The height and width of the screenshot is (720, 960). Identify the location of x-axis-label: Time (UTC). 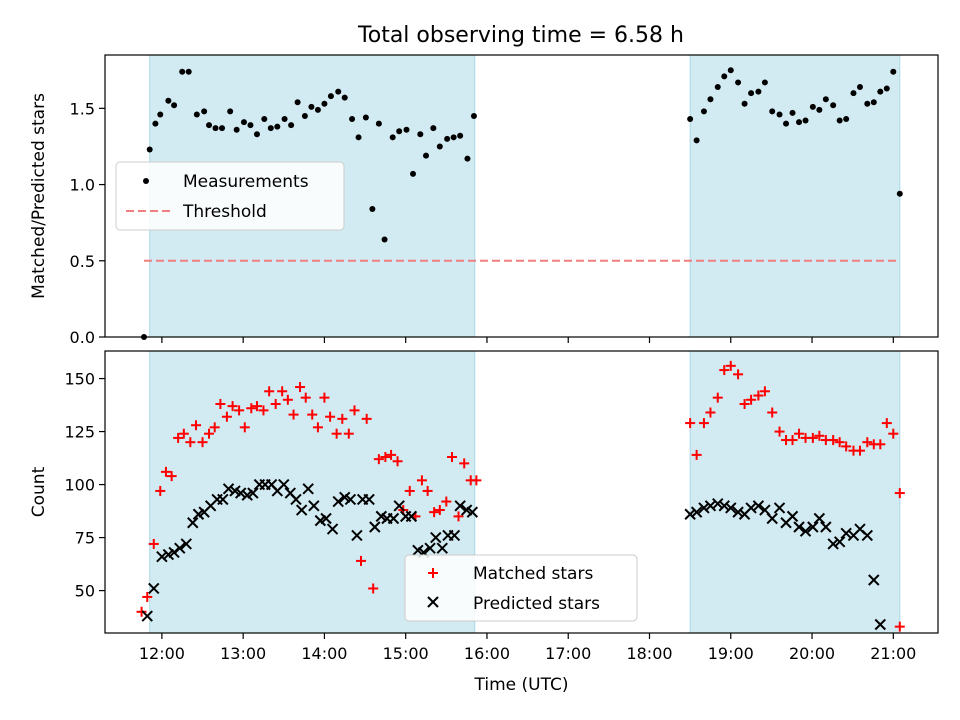
(521, 685).